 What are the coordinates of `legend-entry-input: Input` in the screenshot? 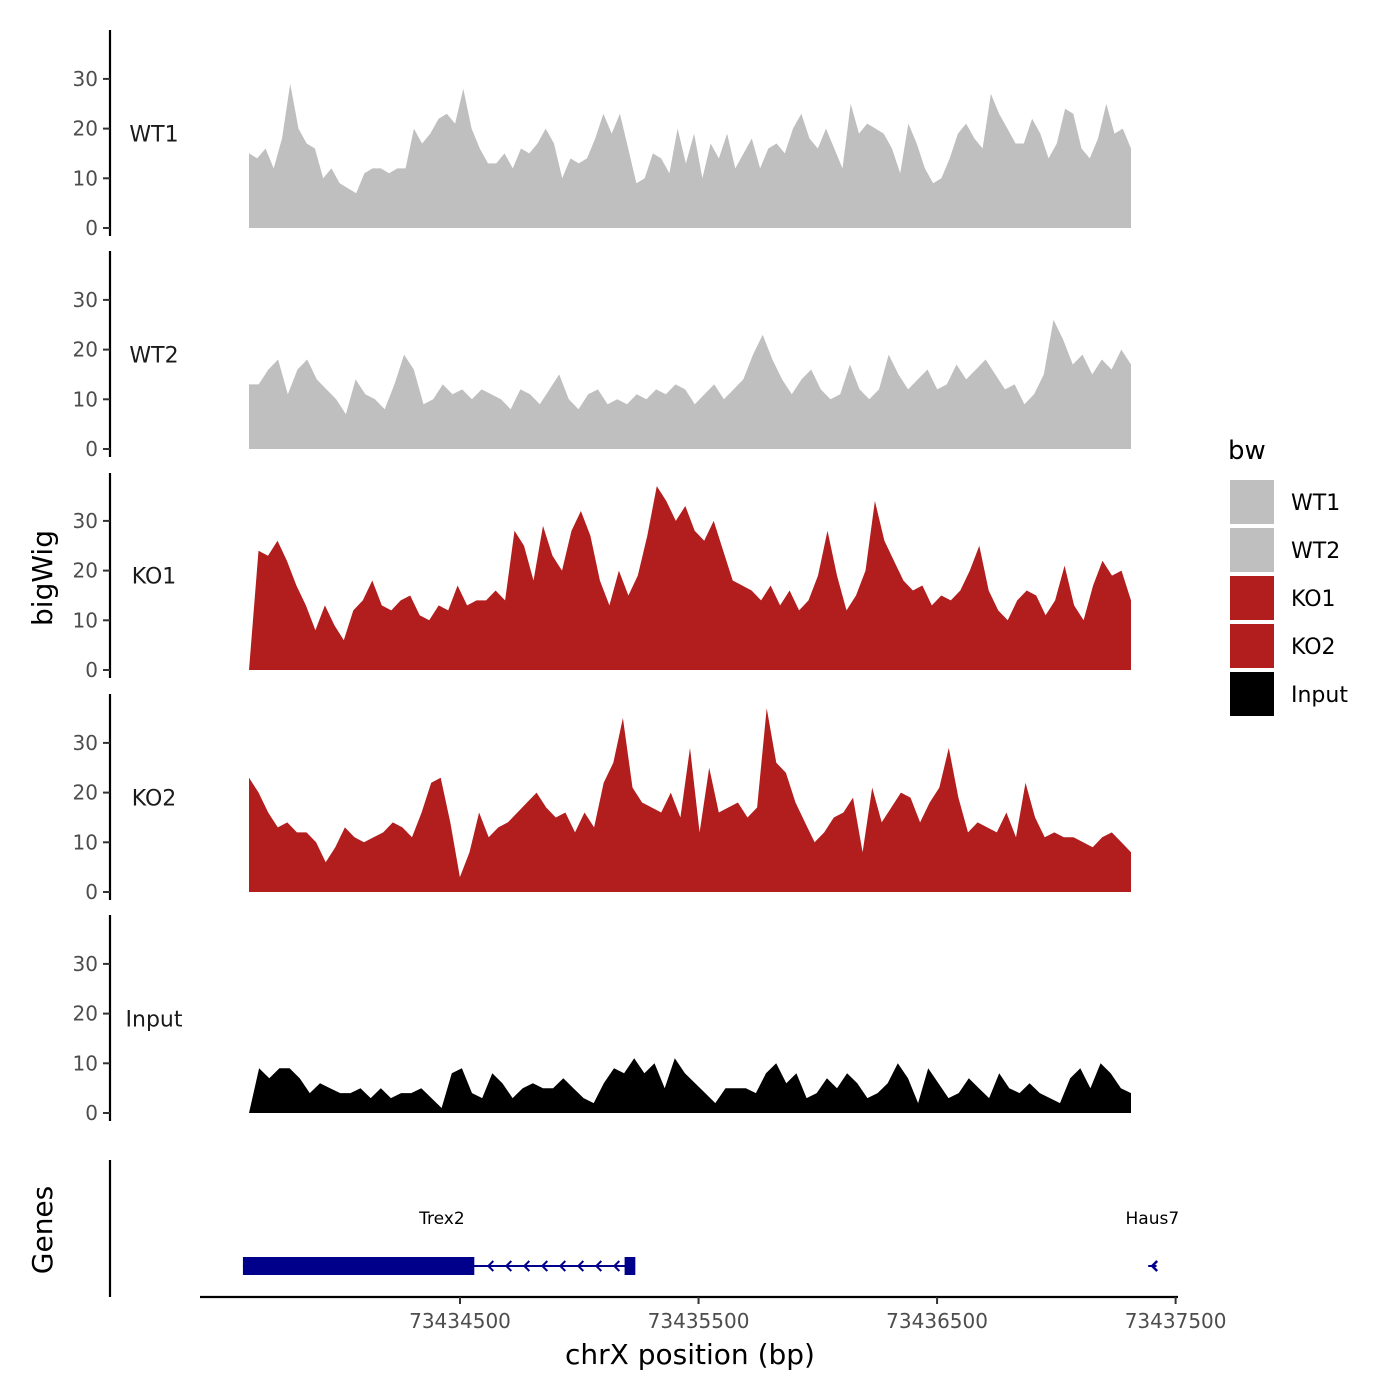 It's located at (1289, 694).